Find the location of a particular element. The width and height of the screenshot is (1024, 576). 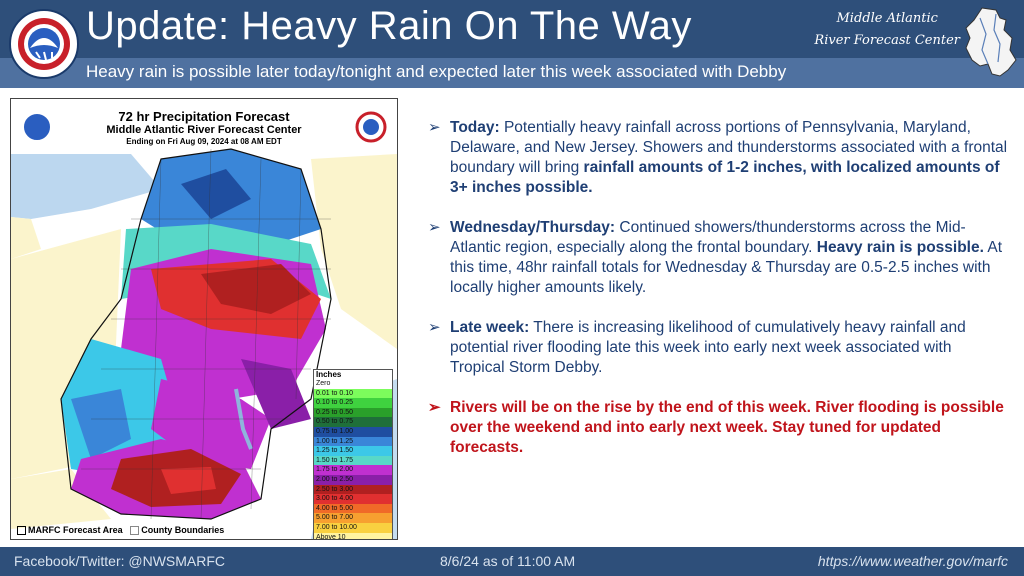

legend-row: 2.00 to 2.50 is located at coordinates (353, 479).